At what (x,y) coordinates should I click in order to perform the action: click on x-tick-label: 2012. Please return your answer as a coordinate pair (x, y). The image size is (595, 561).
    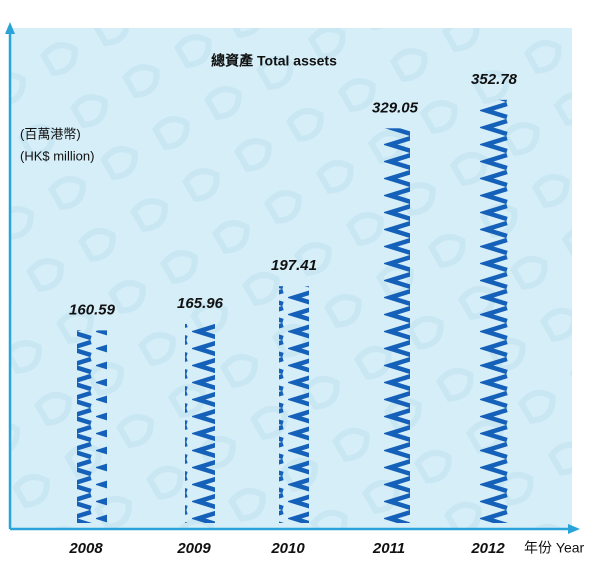
    Looking at the image, I should click on (487, 548).